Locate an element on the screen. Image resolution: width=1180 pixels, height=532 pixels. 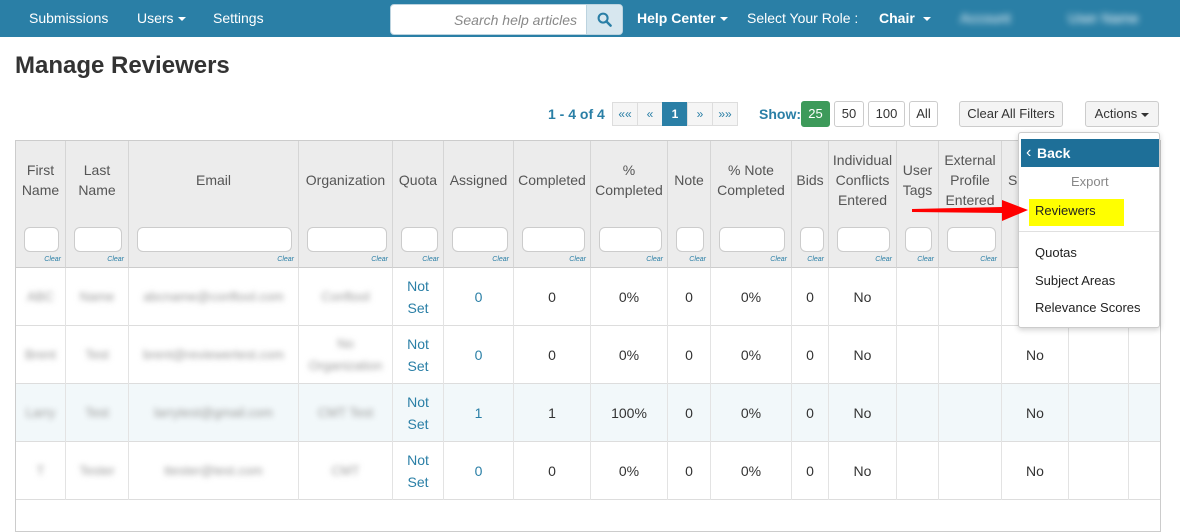
col-note: Note is located at coordinates (689, 179).